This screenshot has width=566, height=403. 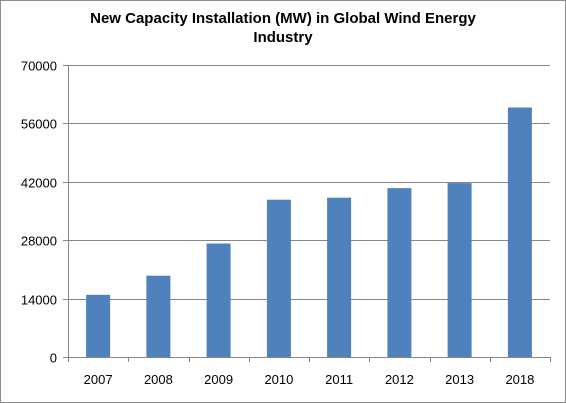 I want to click on x-tick-label-2009: 2009, so click(x=218, y=379).